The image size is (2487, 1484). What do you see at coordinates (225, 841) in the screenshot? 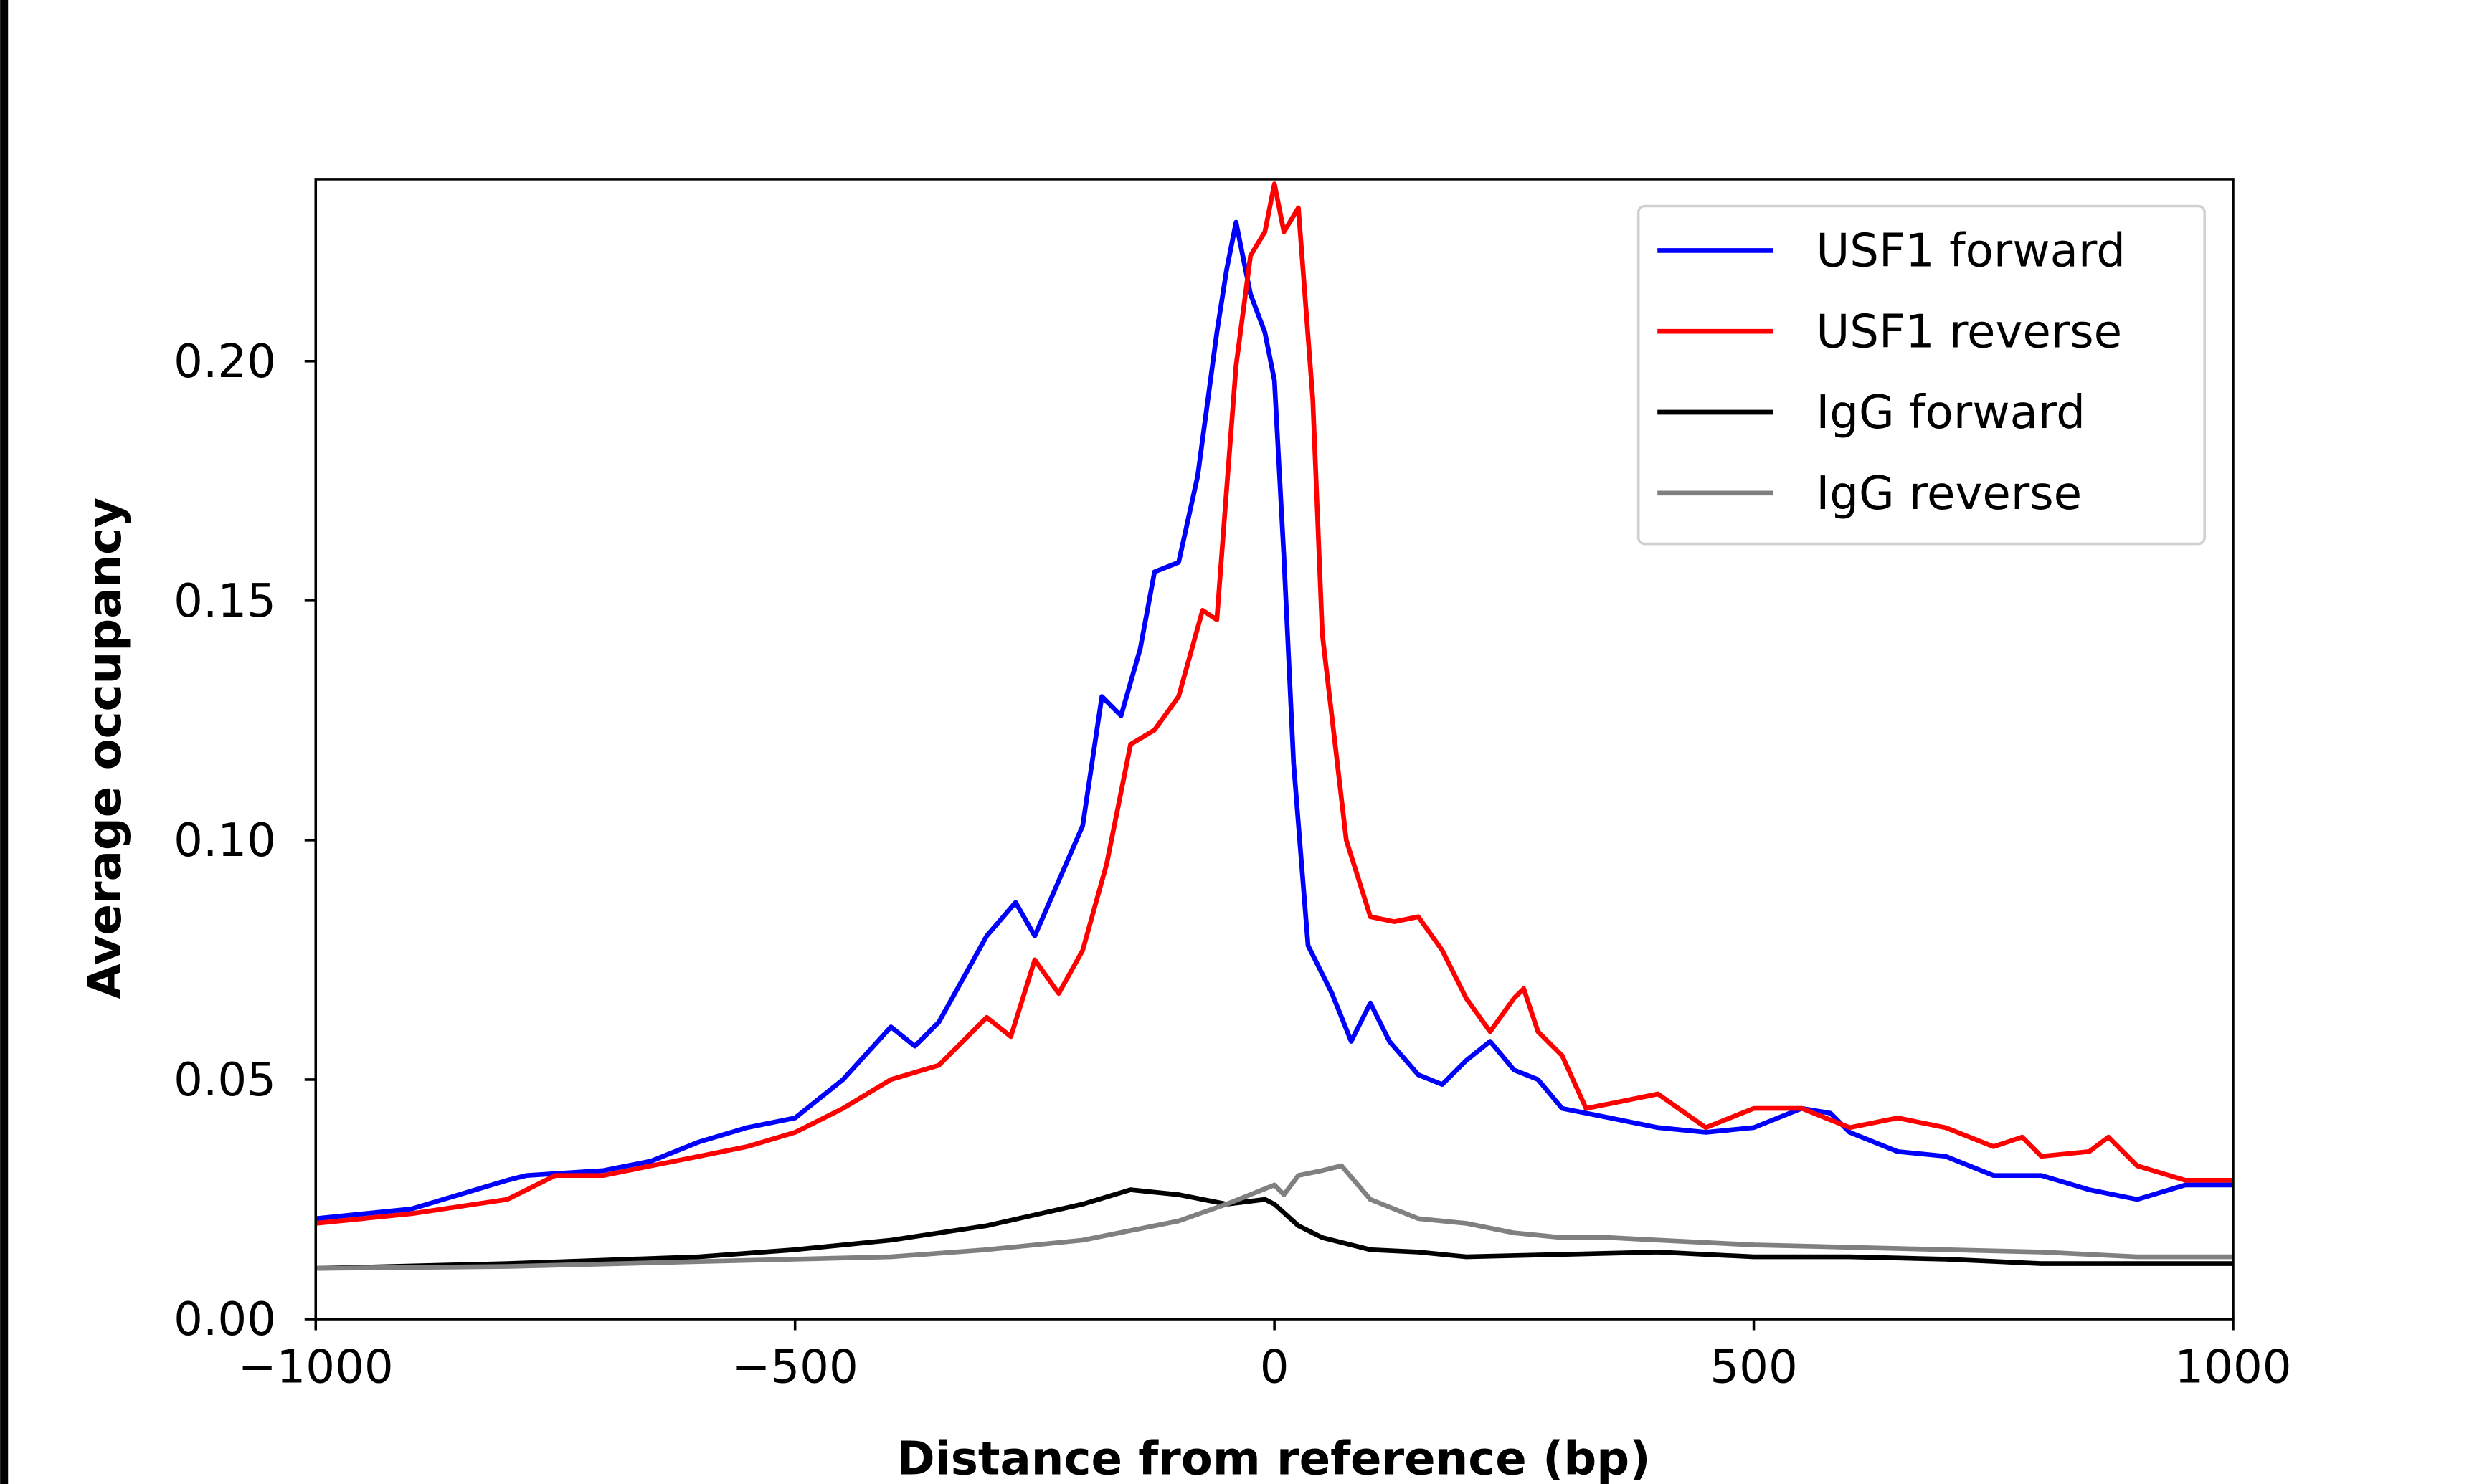
I see `y-tick-label: 0.10` at bounding box center [225, 841].